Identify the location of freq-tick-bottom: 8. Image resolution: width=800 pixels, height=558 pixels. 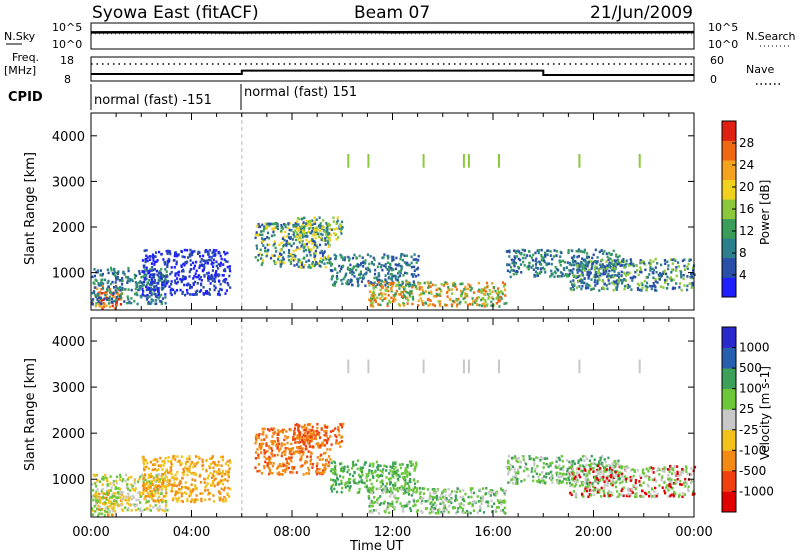
(67, 79).